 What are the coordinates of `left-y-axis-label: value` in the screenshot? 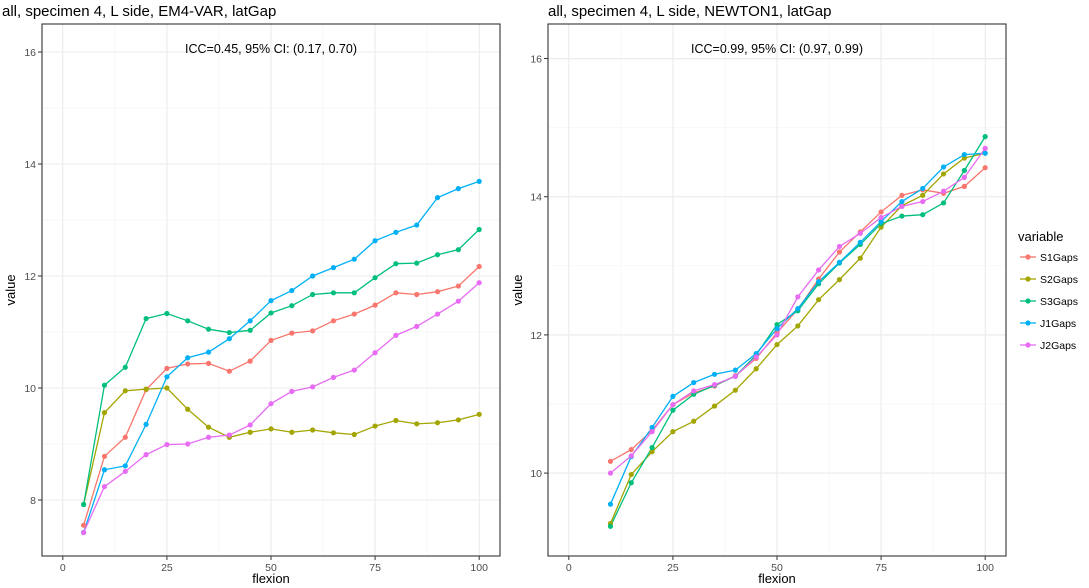 It's located at (10, 289).